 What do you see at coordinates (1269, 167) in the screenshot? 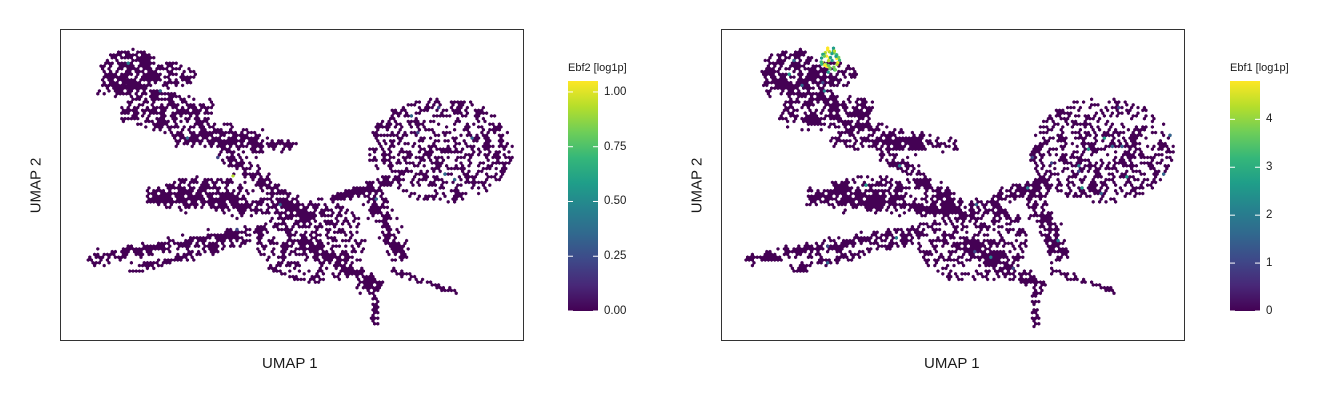
I see `colorbar-tick-label: 3` at bounding box center [1269, 167].